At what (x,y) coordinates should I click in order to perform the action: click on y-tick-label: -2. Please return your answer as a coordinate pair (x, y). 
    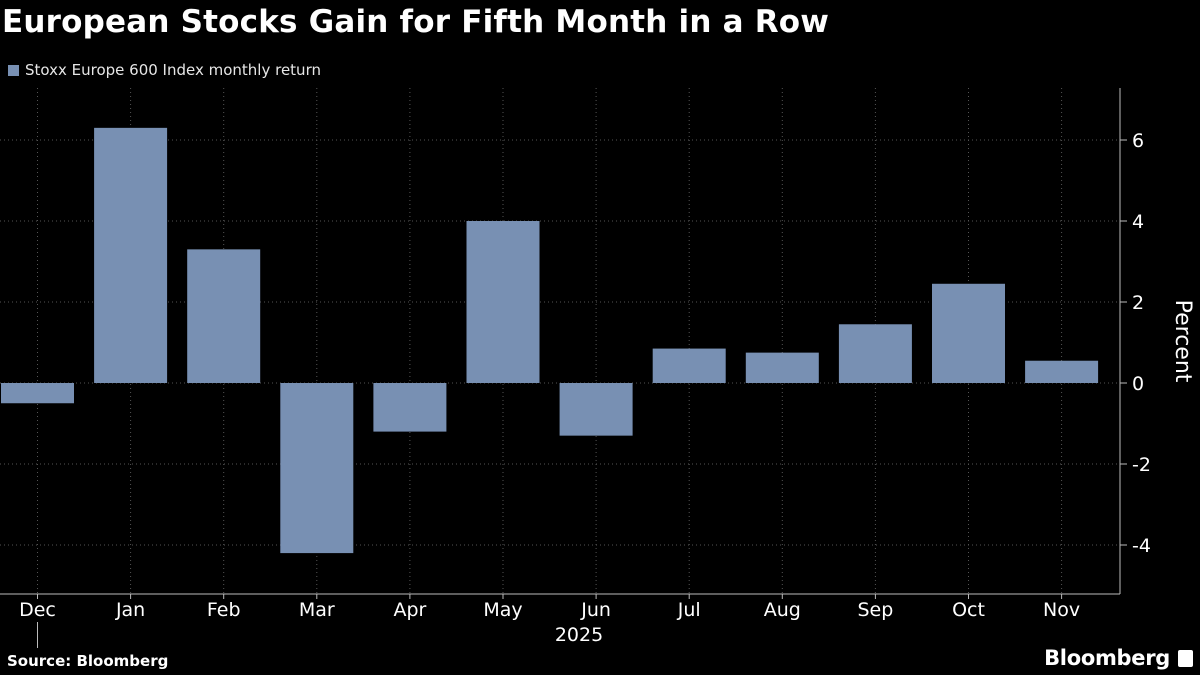
    Looking at the image, I should click on (1141, 465).